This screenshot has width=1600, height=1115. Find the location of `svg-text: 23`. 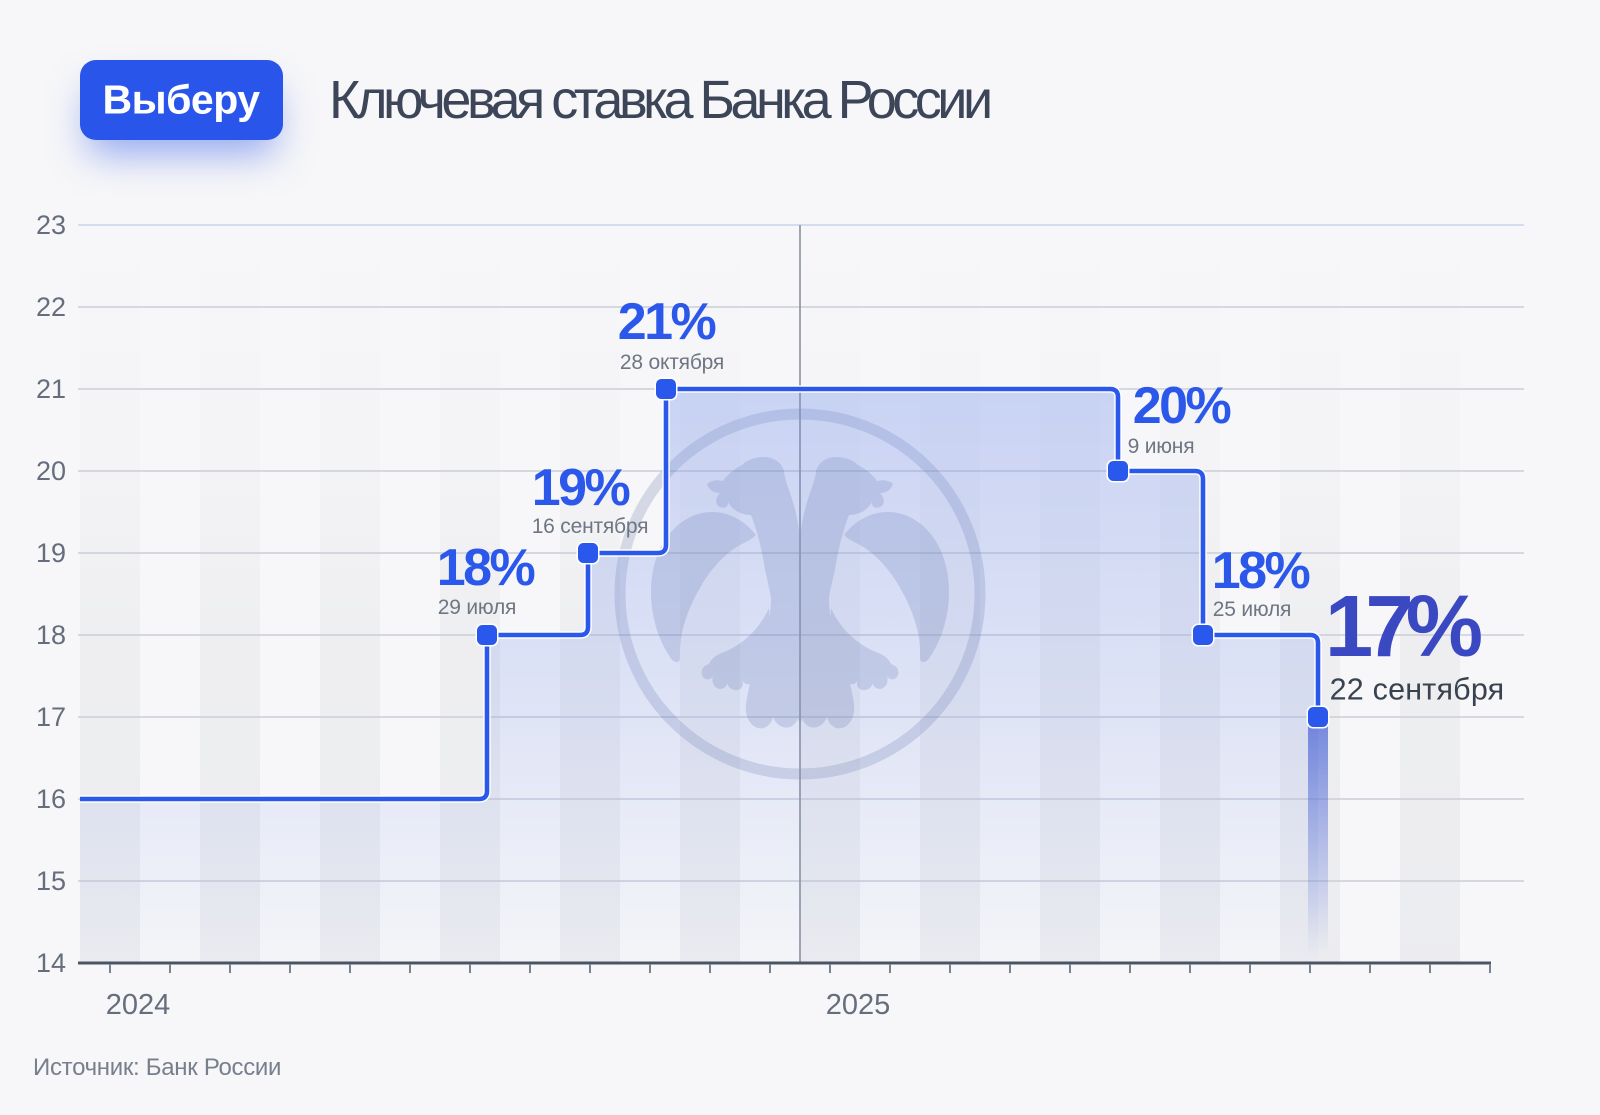

svg-text: 23 is located at coordinates (51, 225).